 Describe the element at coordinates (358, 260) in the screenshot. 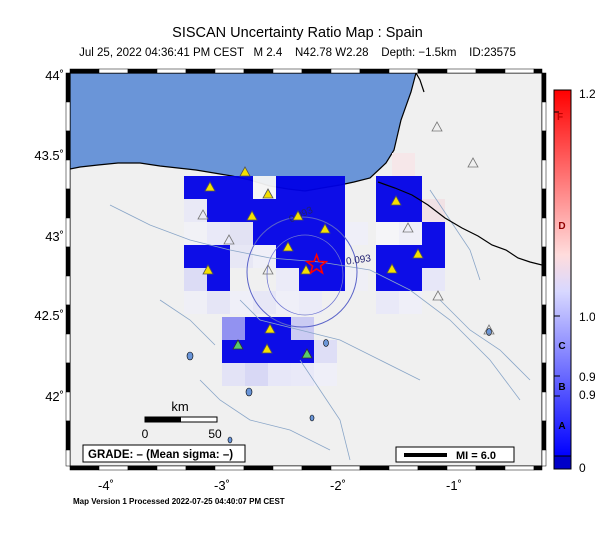

I see `contour-label-2: 0.093` at that location.